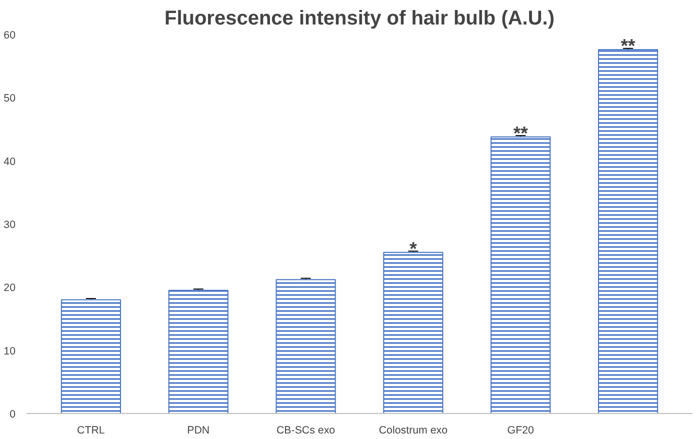 This screenshot has height=439, width=697. Describe the element at coordinates (10, 162) in the screenshot. I see `y-tick-label: 40` at that location.